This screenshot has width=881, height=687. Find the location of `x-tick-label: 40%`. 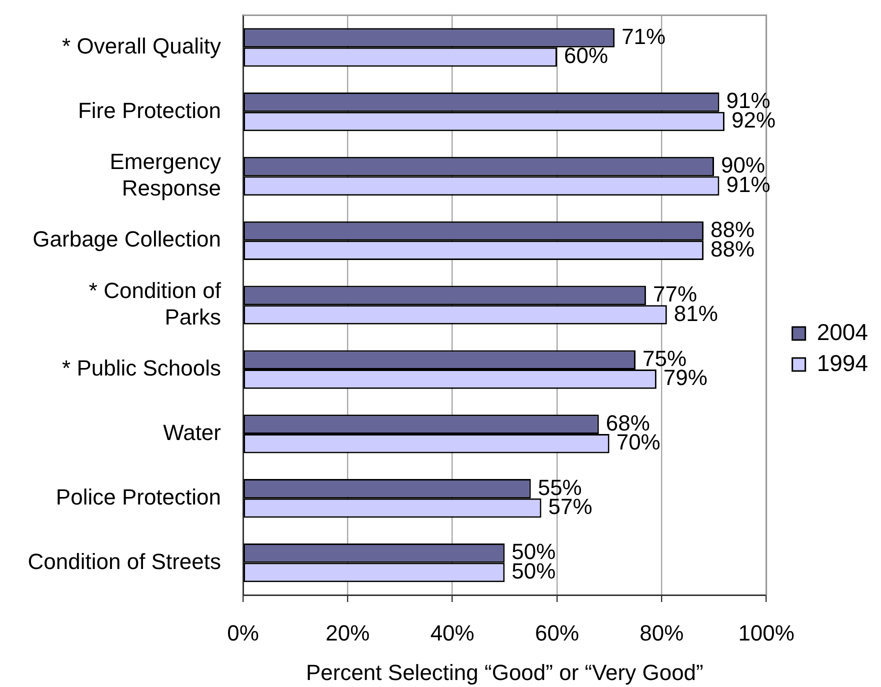

x-tick-label: 40% is located at coordinates (452, 633).